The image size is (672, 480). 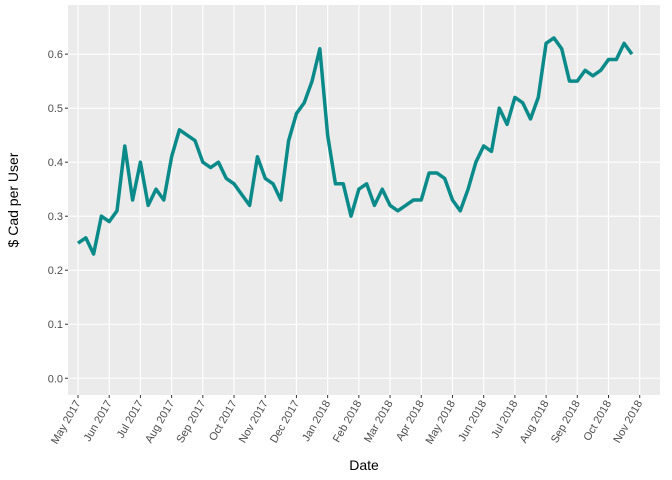 I want to click on x-tick-label: Nov 2017, so click(x=254, y=422).